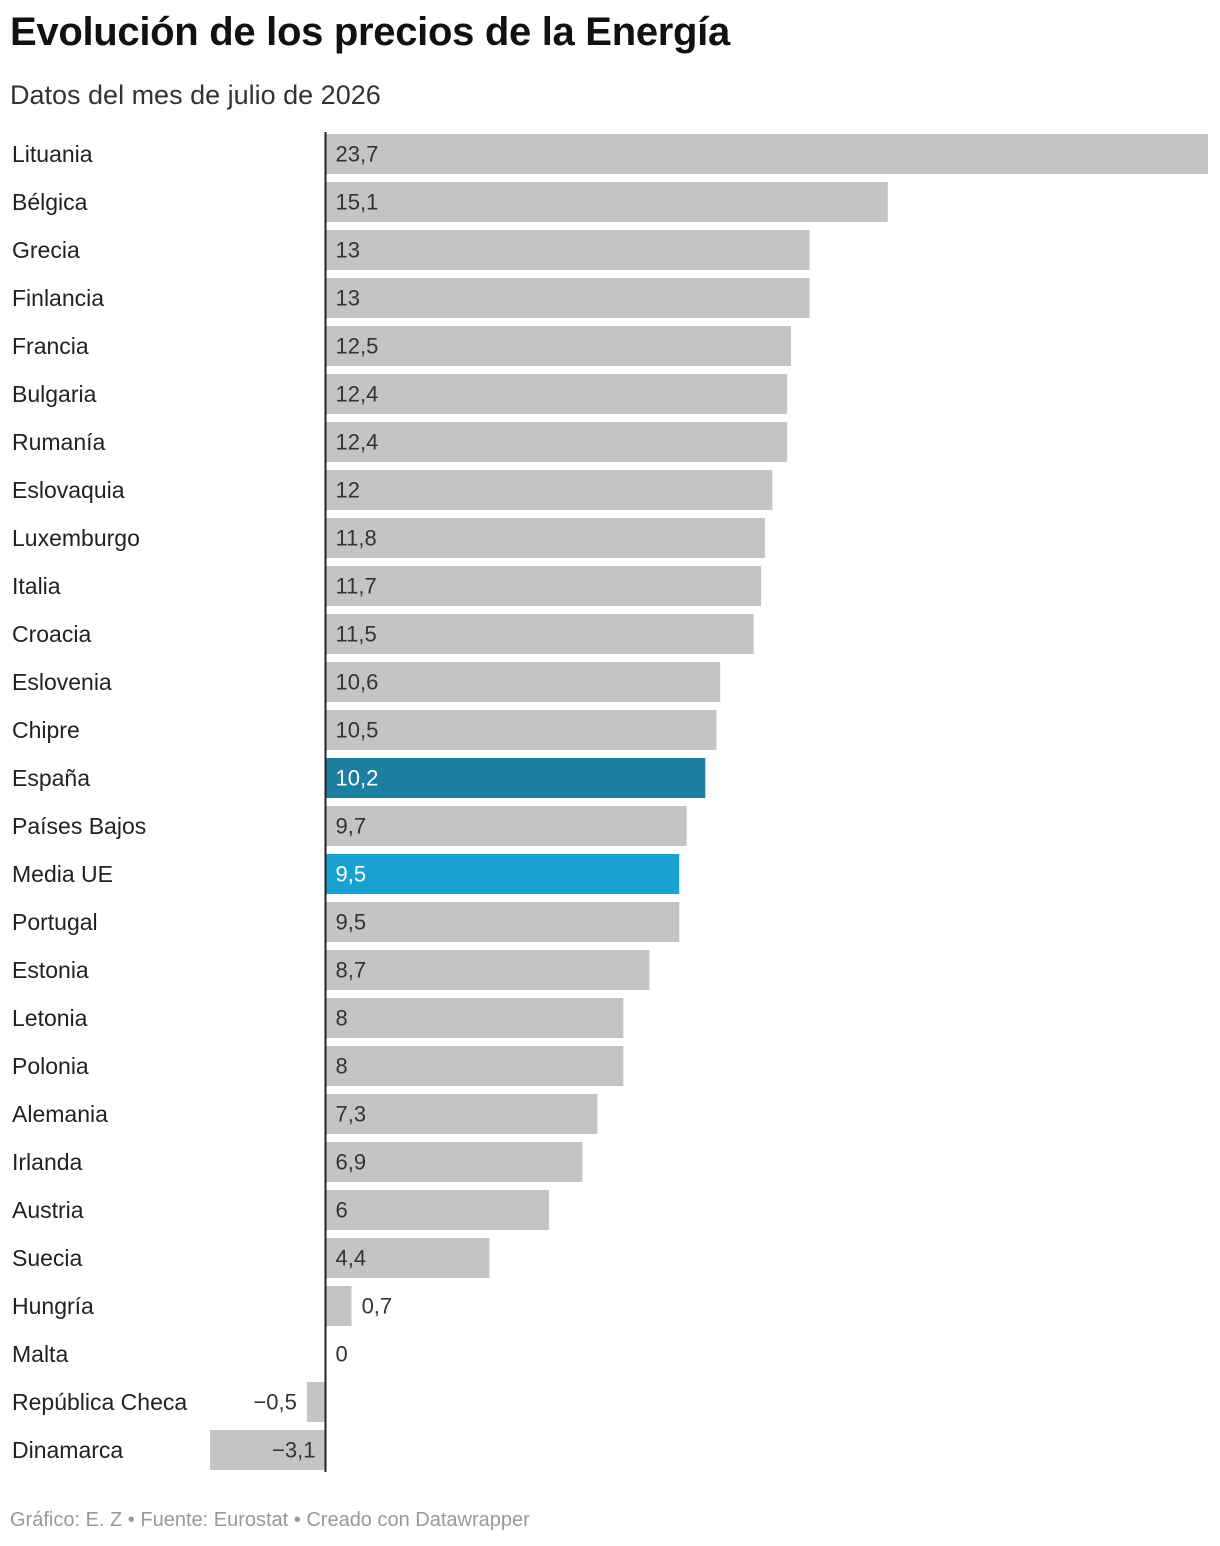  What do you see at coordinates (46, 730) in the screenshot?
I see `category-label-chipre: Chipre` at bounding box center [46, 730].